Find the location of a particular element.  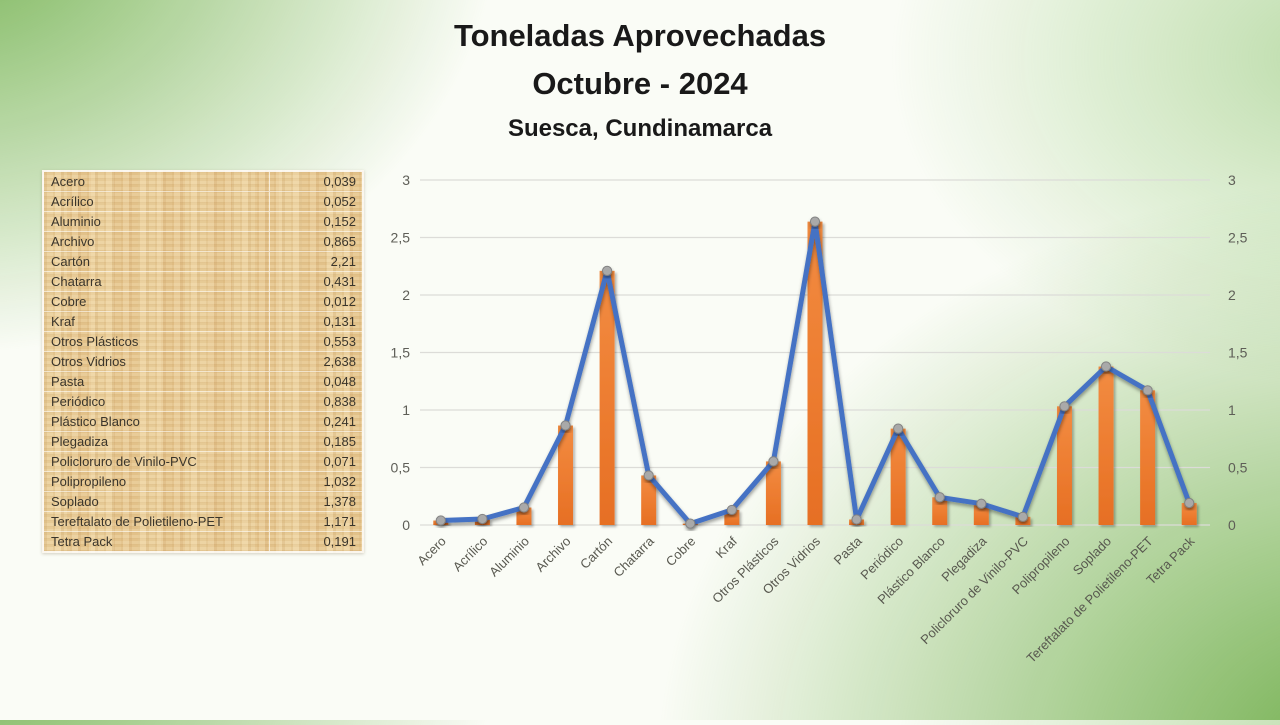

table-row: Otros Plásticos 0,553 is located at coordinates (203, 341).